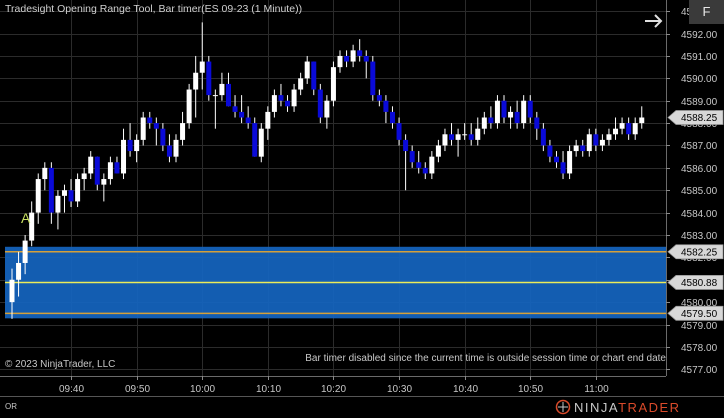  Describe the element at coordinates (699, 214) in the screenshot. I see `y-tick-label: 4584.00` at that location.